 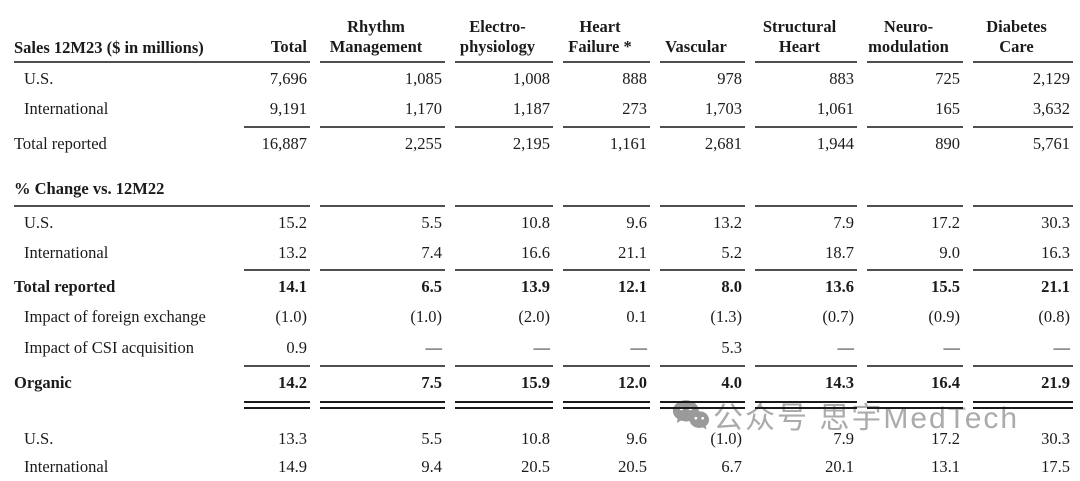 What do you see at coordinates (288, 109) in the screenshot?
I see `value-cell: 9,191` at bounding box center [288, 109].